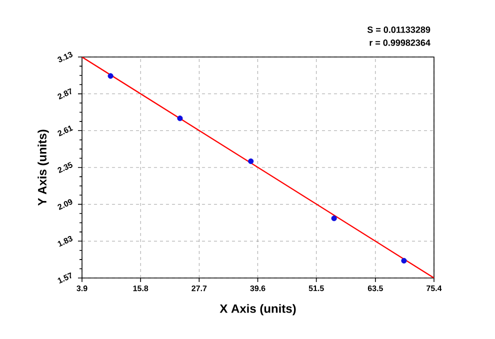 The width and height of the screenshot is (495, 339). What do you see at coordinates (375, 289) in the screenshot?
I see `x-tick-label: 63.5` at bounding box center [375, 289].